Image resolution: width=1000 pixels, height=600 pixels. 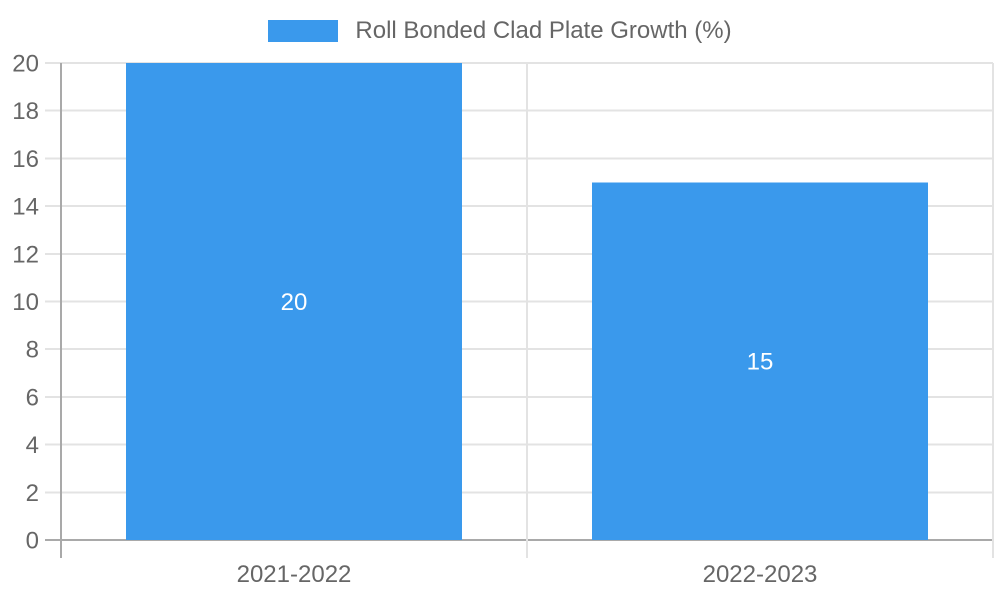 I want to click on y-tick-label: 18, so click(x=25, y=111).